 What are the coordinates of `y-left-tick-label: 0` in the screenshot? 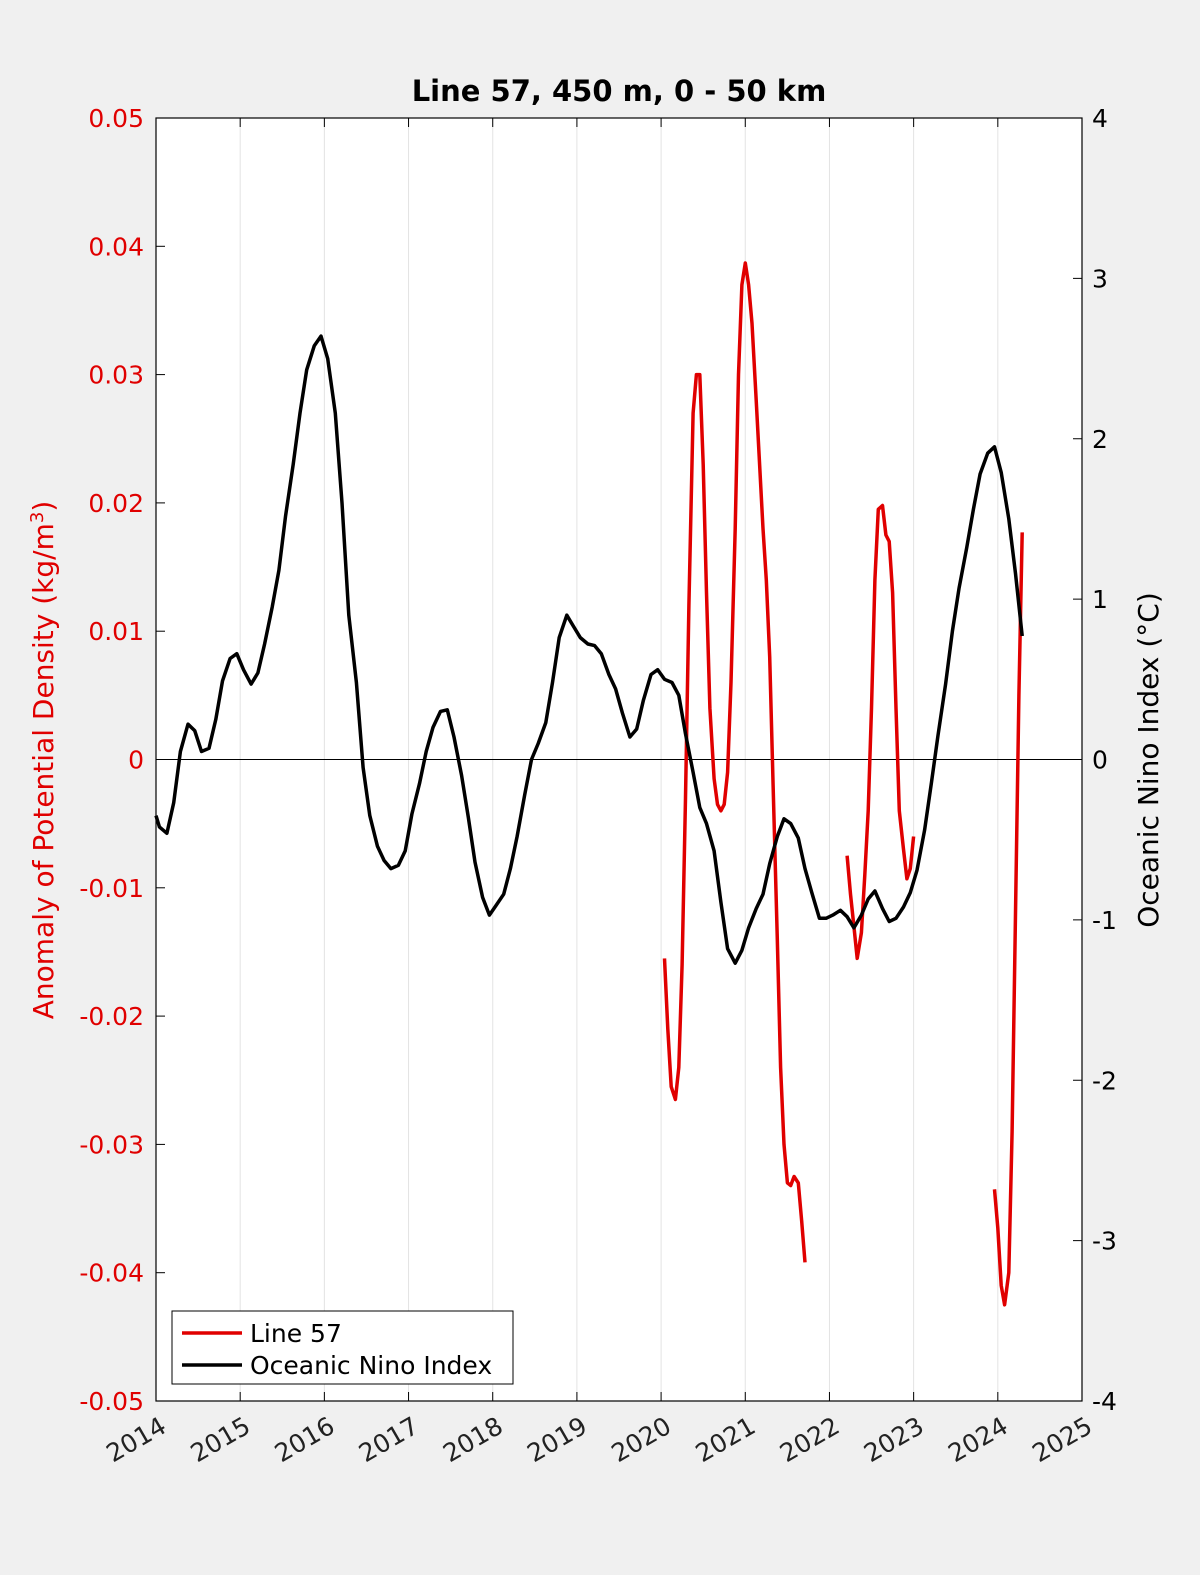 It's located at (136, 760).